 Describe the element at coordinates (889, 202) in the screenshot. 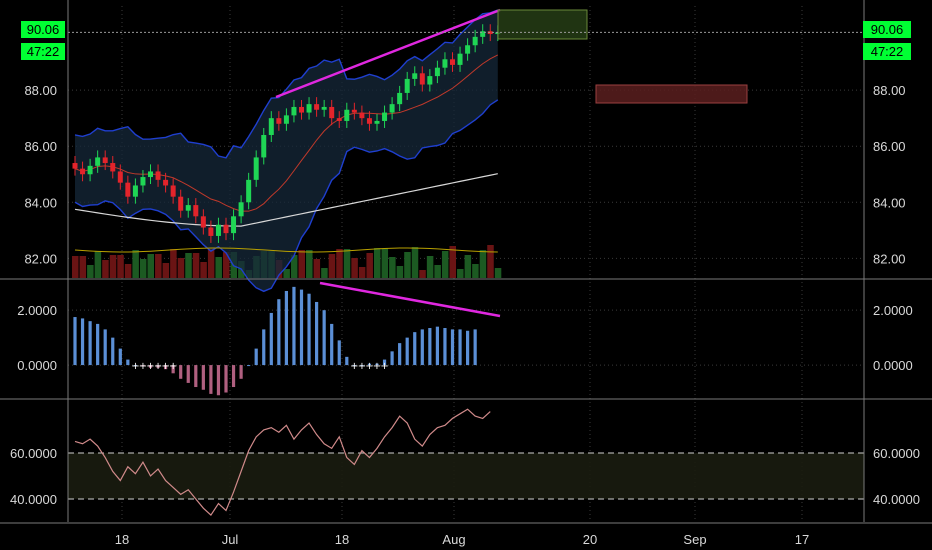

I see `price-tick-label-right: 84.00` at that location.